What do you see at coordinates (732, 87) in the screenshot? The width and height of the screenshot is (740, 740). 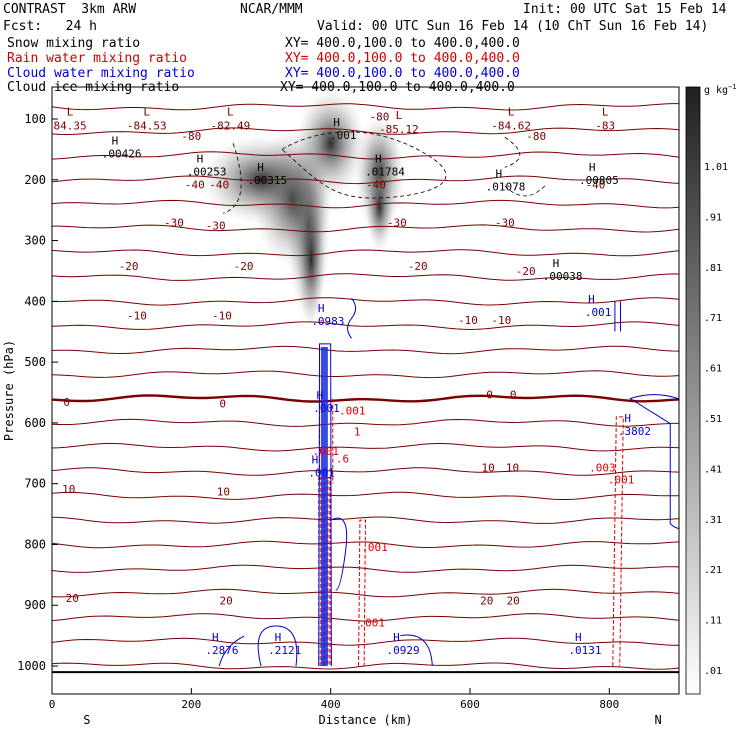 I see `colorbar-unit-exponent: −1` at bounding box center [732, 87].